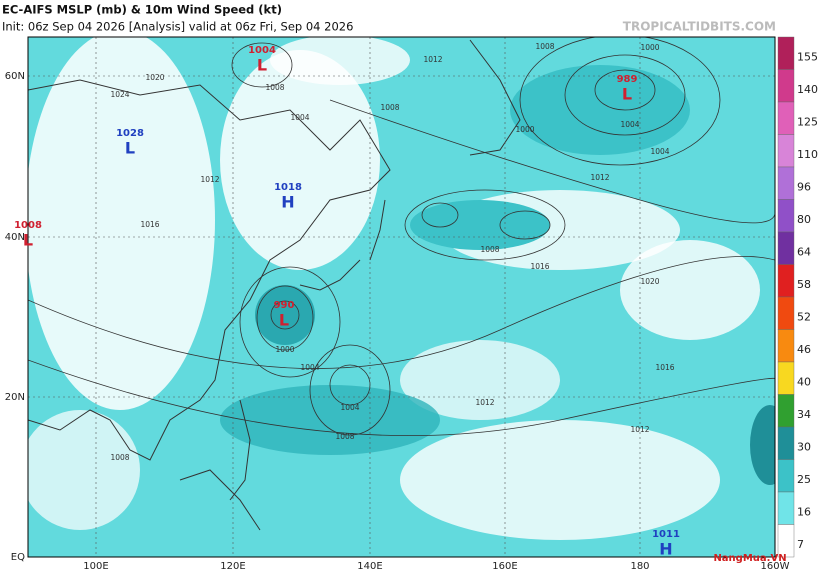  Describe the element at coordinates (284, 305) in the screenshot. I see `pressure-value: 990` at that location.